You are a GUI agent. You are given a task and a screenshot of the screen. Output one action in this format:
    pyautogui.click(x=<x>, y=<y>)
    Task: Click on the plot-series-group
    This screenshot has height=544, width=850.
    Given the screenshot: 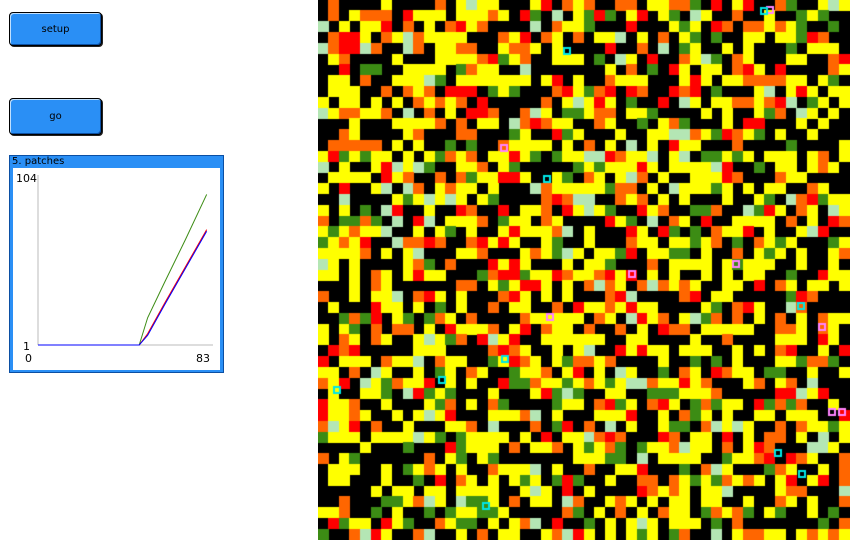 What is the action you would take?
    pyautogui.click(x=123, y=270)
    